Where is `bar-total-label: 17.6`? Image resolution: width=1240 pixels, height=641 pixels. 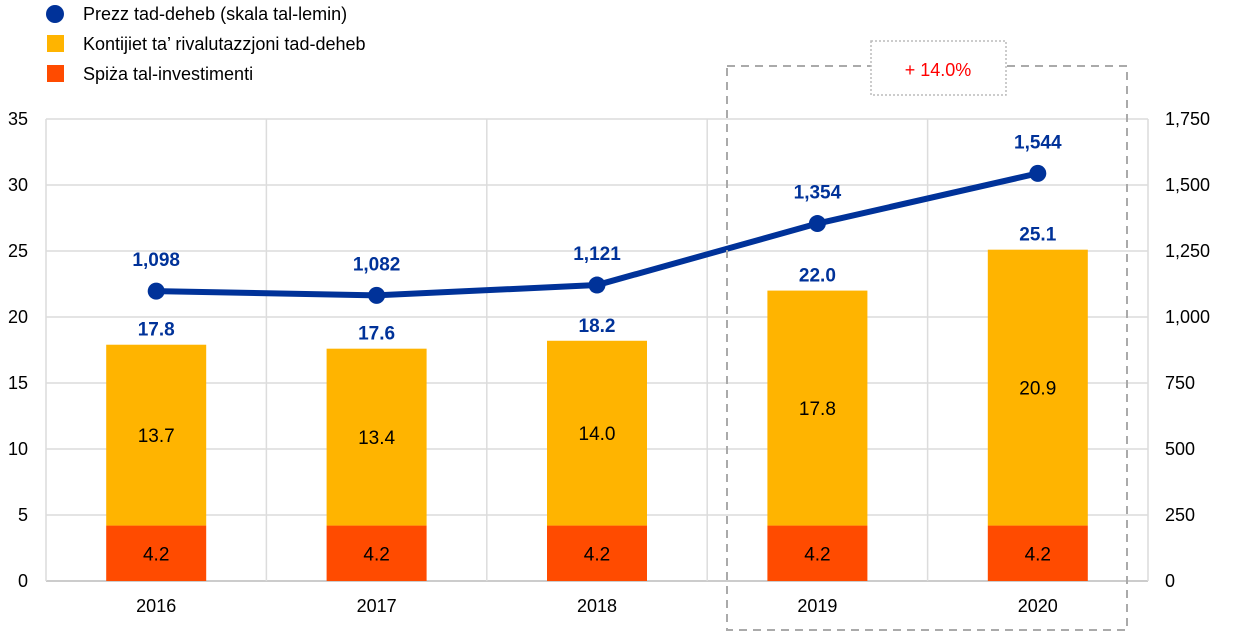
bar-total-label: 17.6 is located at coordinates (376, 334).